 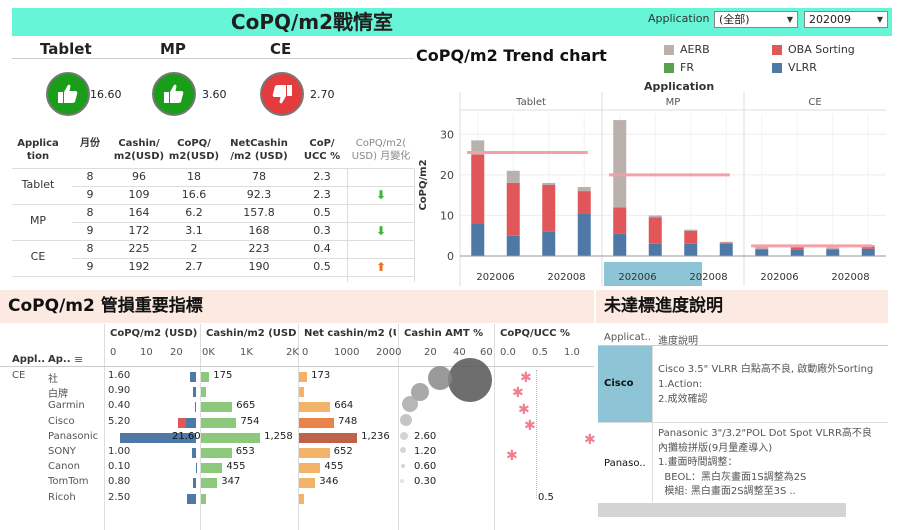 I want to click on indicator-axis-tick: 2K, so click(x=292, y=352).